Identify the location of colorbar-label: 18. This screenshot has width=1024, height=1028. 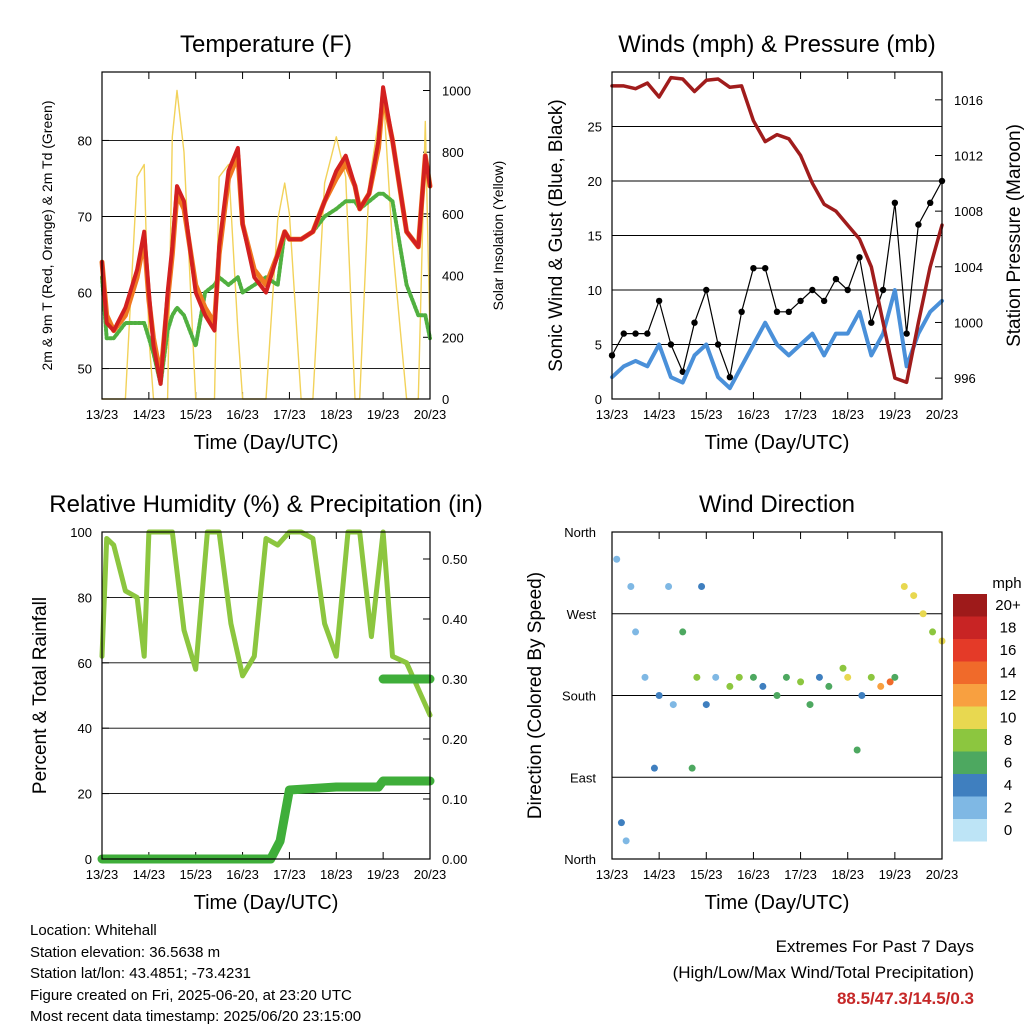
(1008, 628).